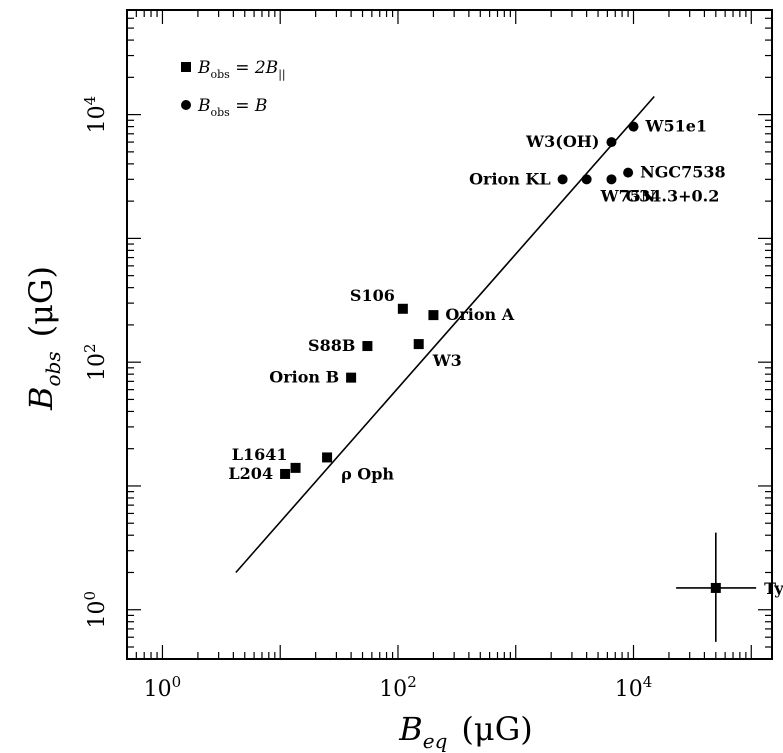  What do you see at coordinates (367, 473) in the screenshot?
I see `point-label: ρ Oph` at bounding box center [367, 473].